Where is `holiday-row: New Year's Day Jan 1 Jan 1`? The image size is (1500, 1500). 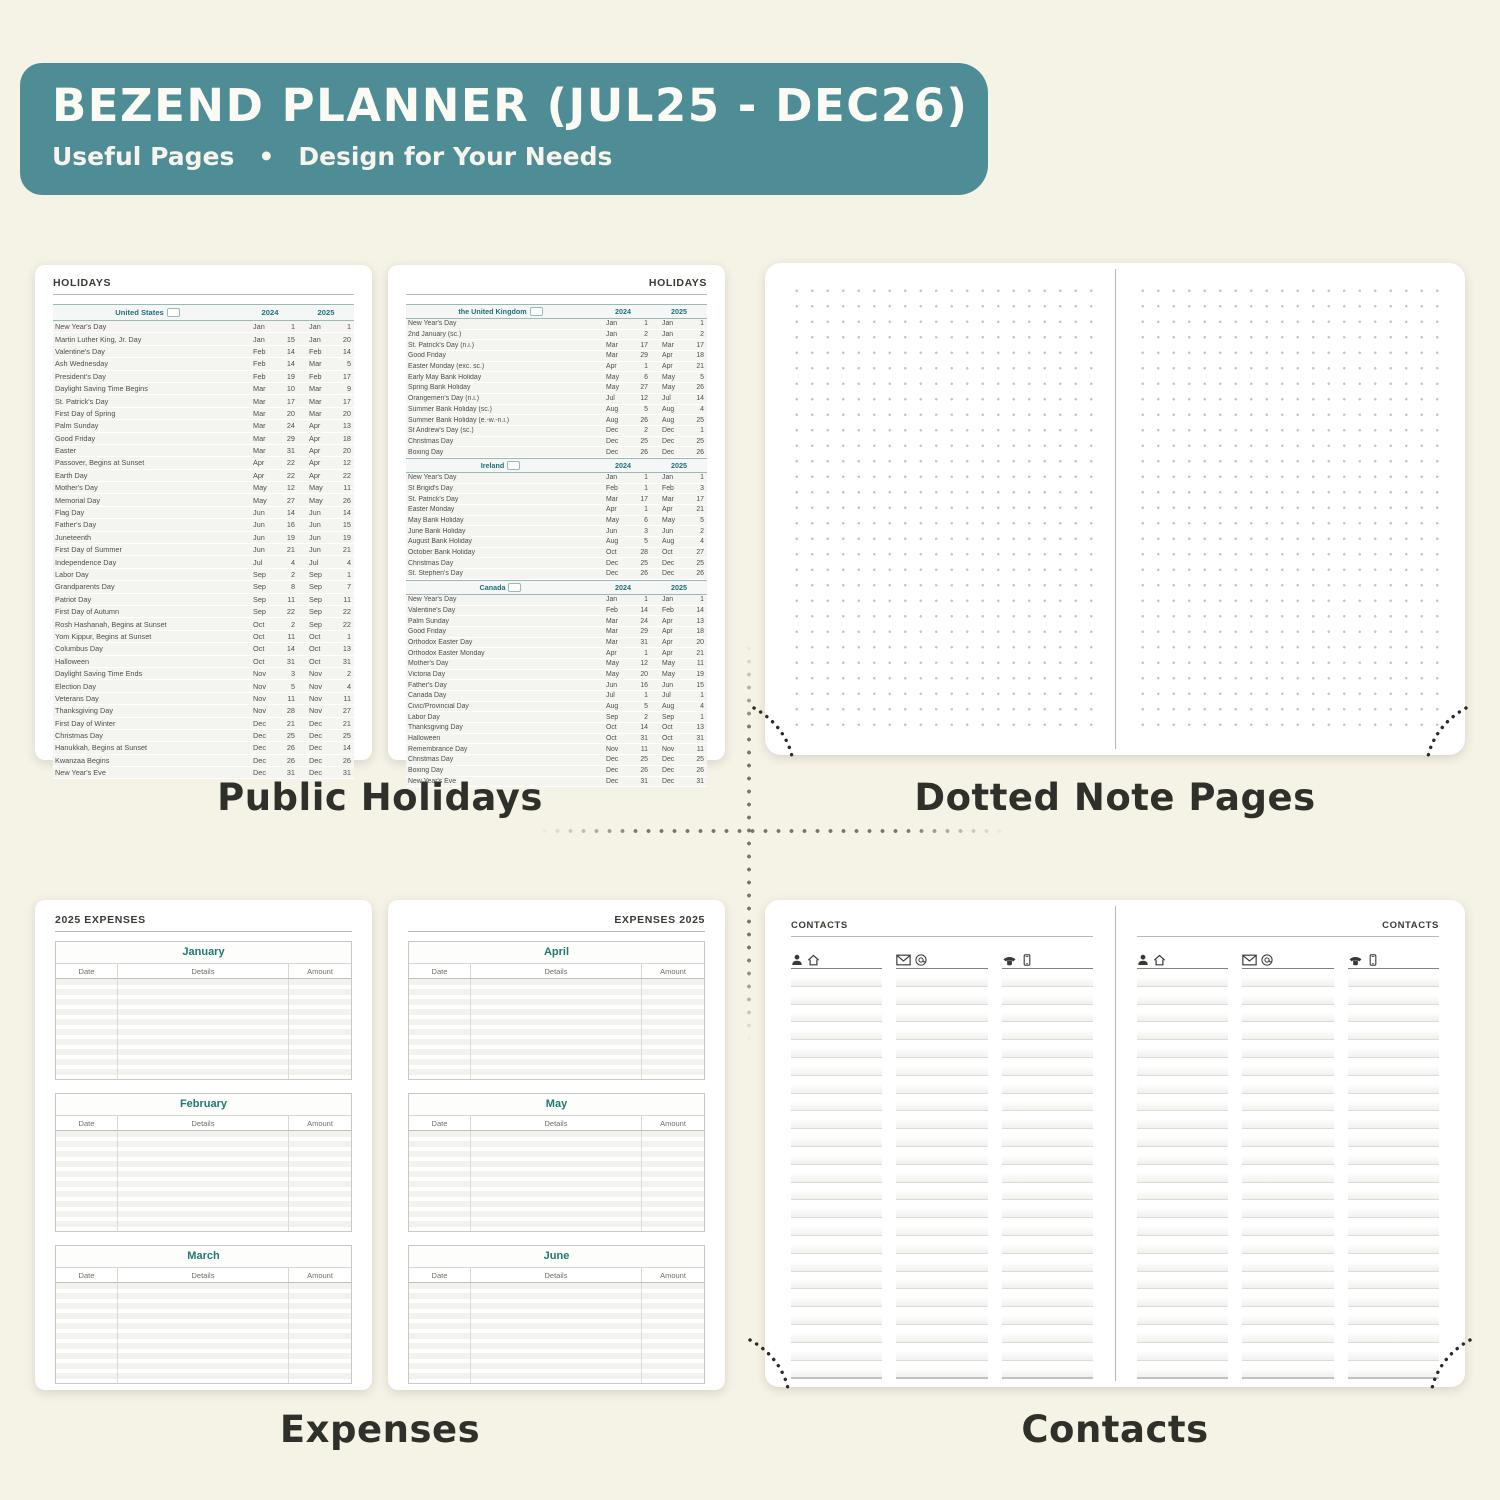 holiday-row: New Year's Day Jan 1 Jan 1 is located at coordinates (203, 327).